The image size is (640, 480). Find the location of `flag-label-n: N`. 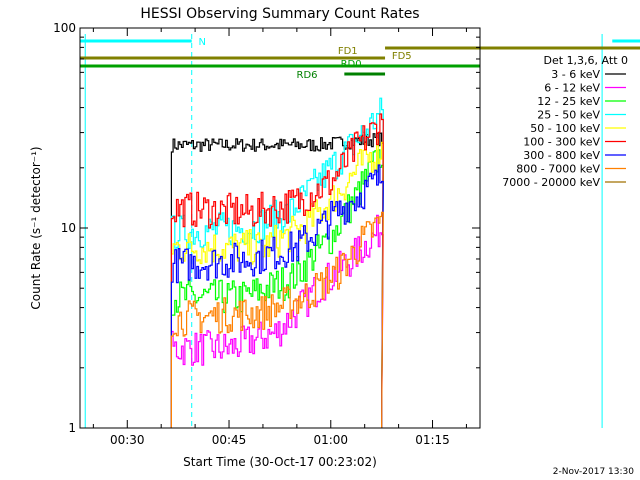

flag-label-n: N is located at coordinates (202, 42).